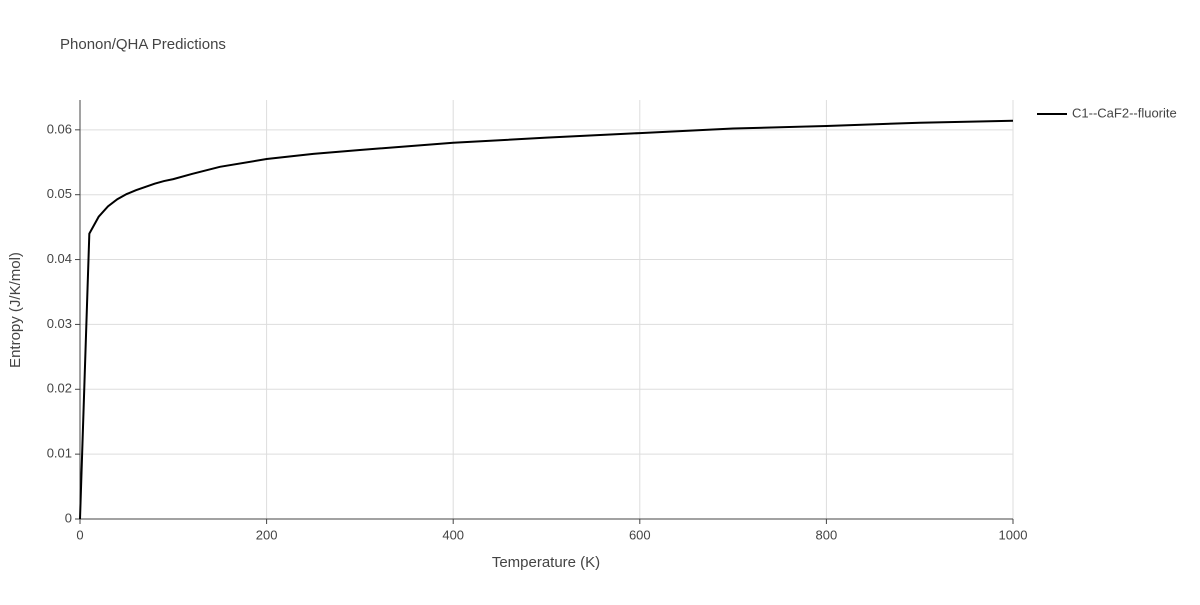 Image resolution: width=1200 pixels, height=605 pixels. What do you see at coordinates (59, 388) in the screenshot?
I see `y-tick-label: 0.02` at bounding box center [59, 388].